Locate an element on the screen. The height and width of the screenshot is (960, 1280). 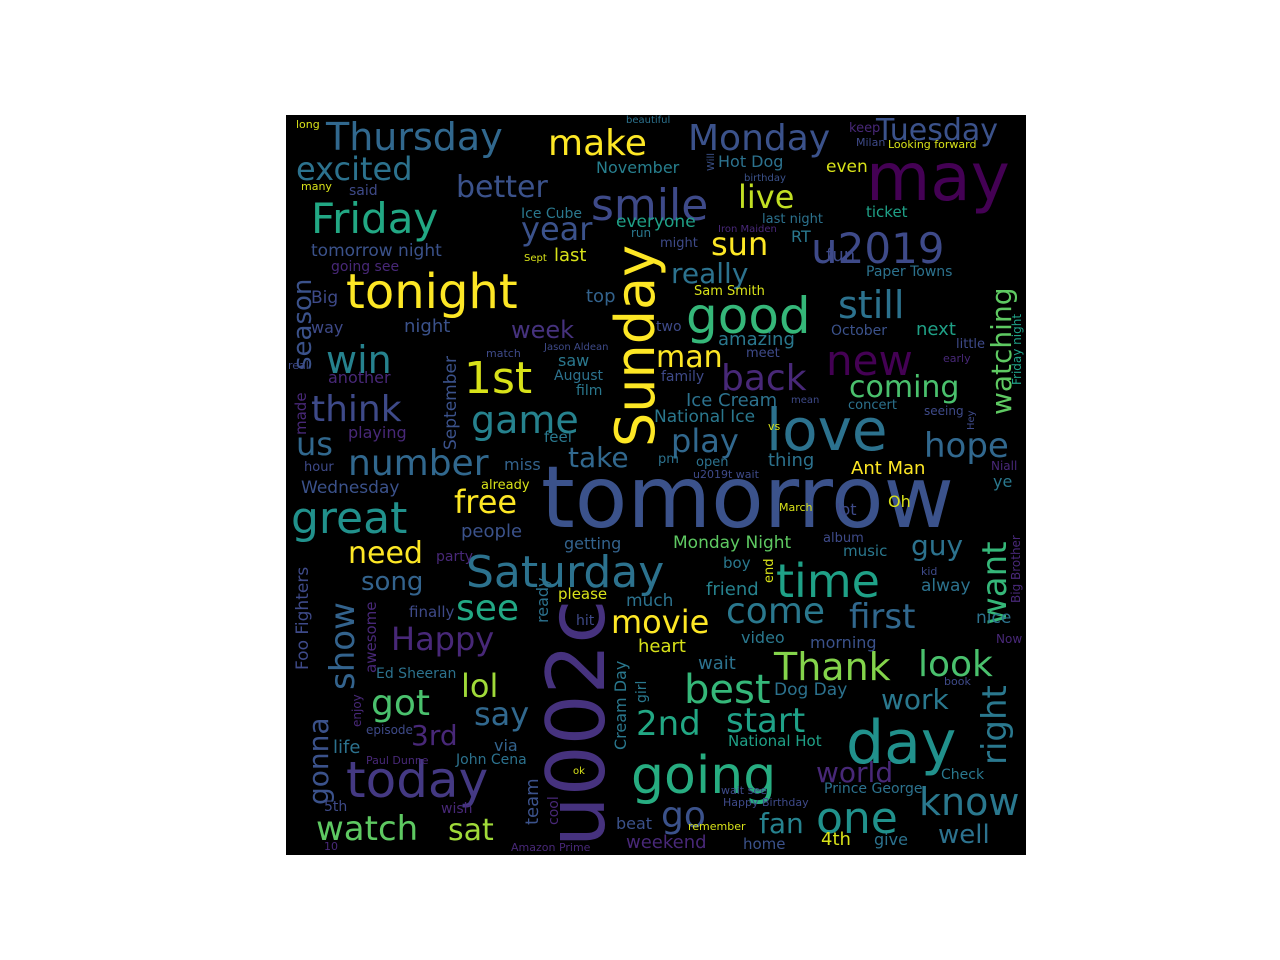
word-smile: smile is located at coordinates (649, 205).